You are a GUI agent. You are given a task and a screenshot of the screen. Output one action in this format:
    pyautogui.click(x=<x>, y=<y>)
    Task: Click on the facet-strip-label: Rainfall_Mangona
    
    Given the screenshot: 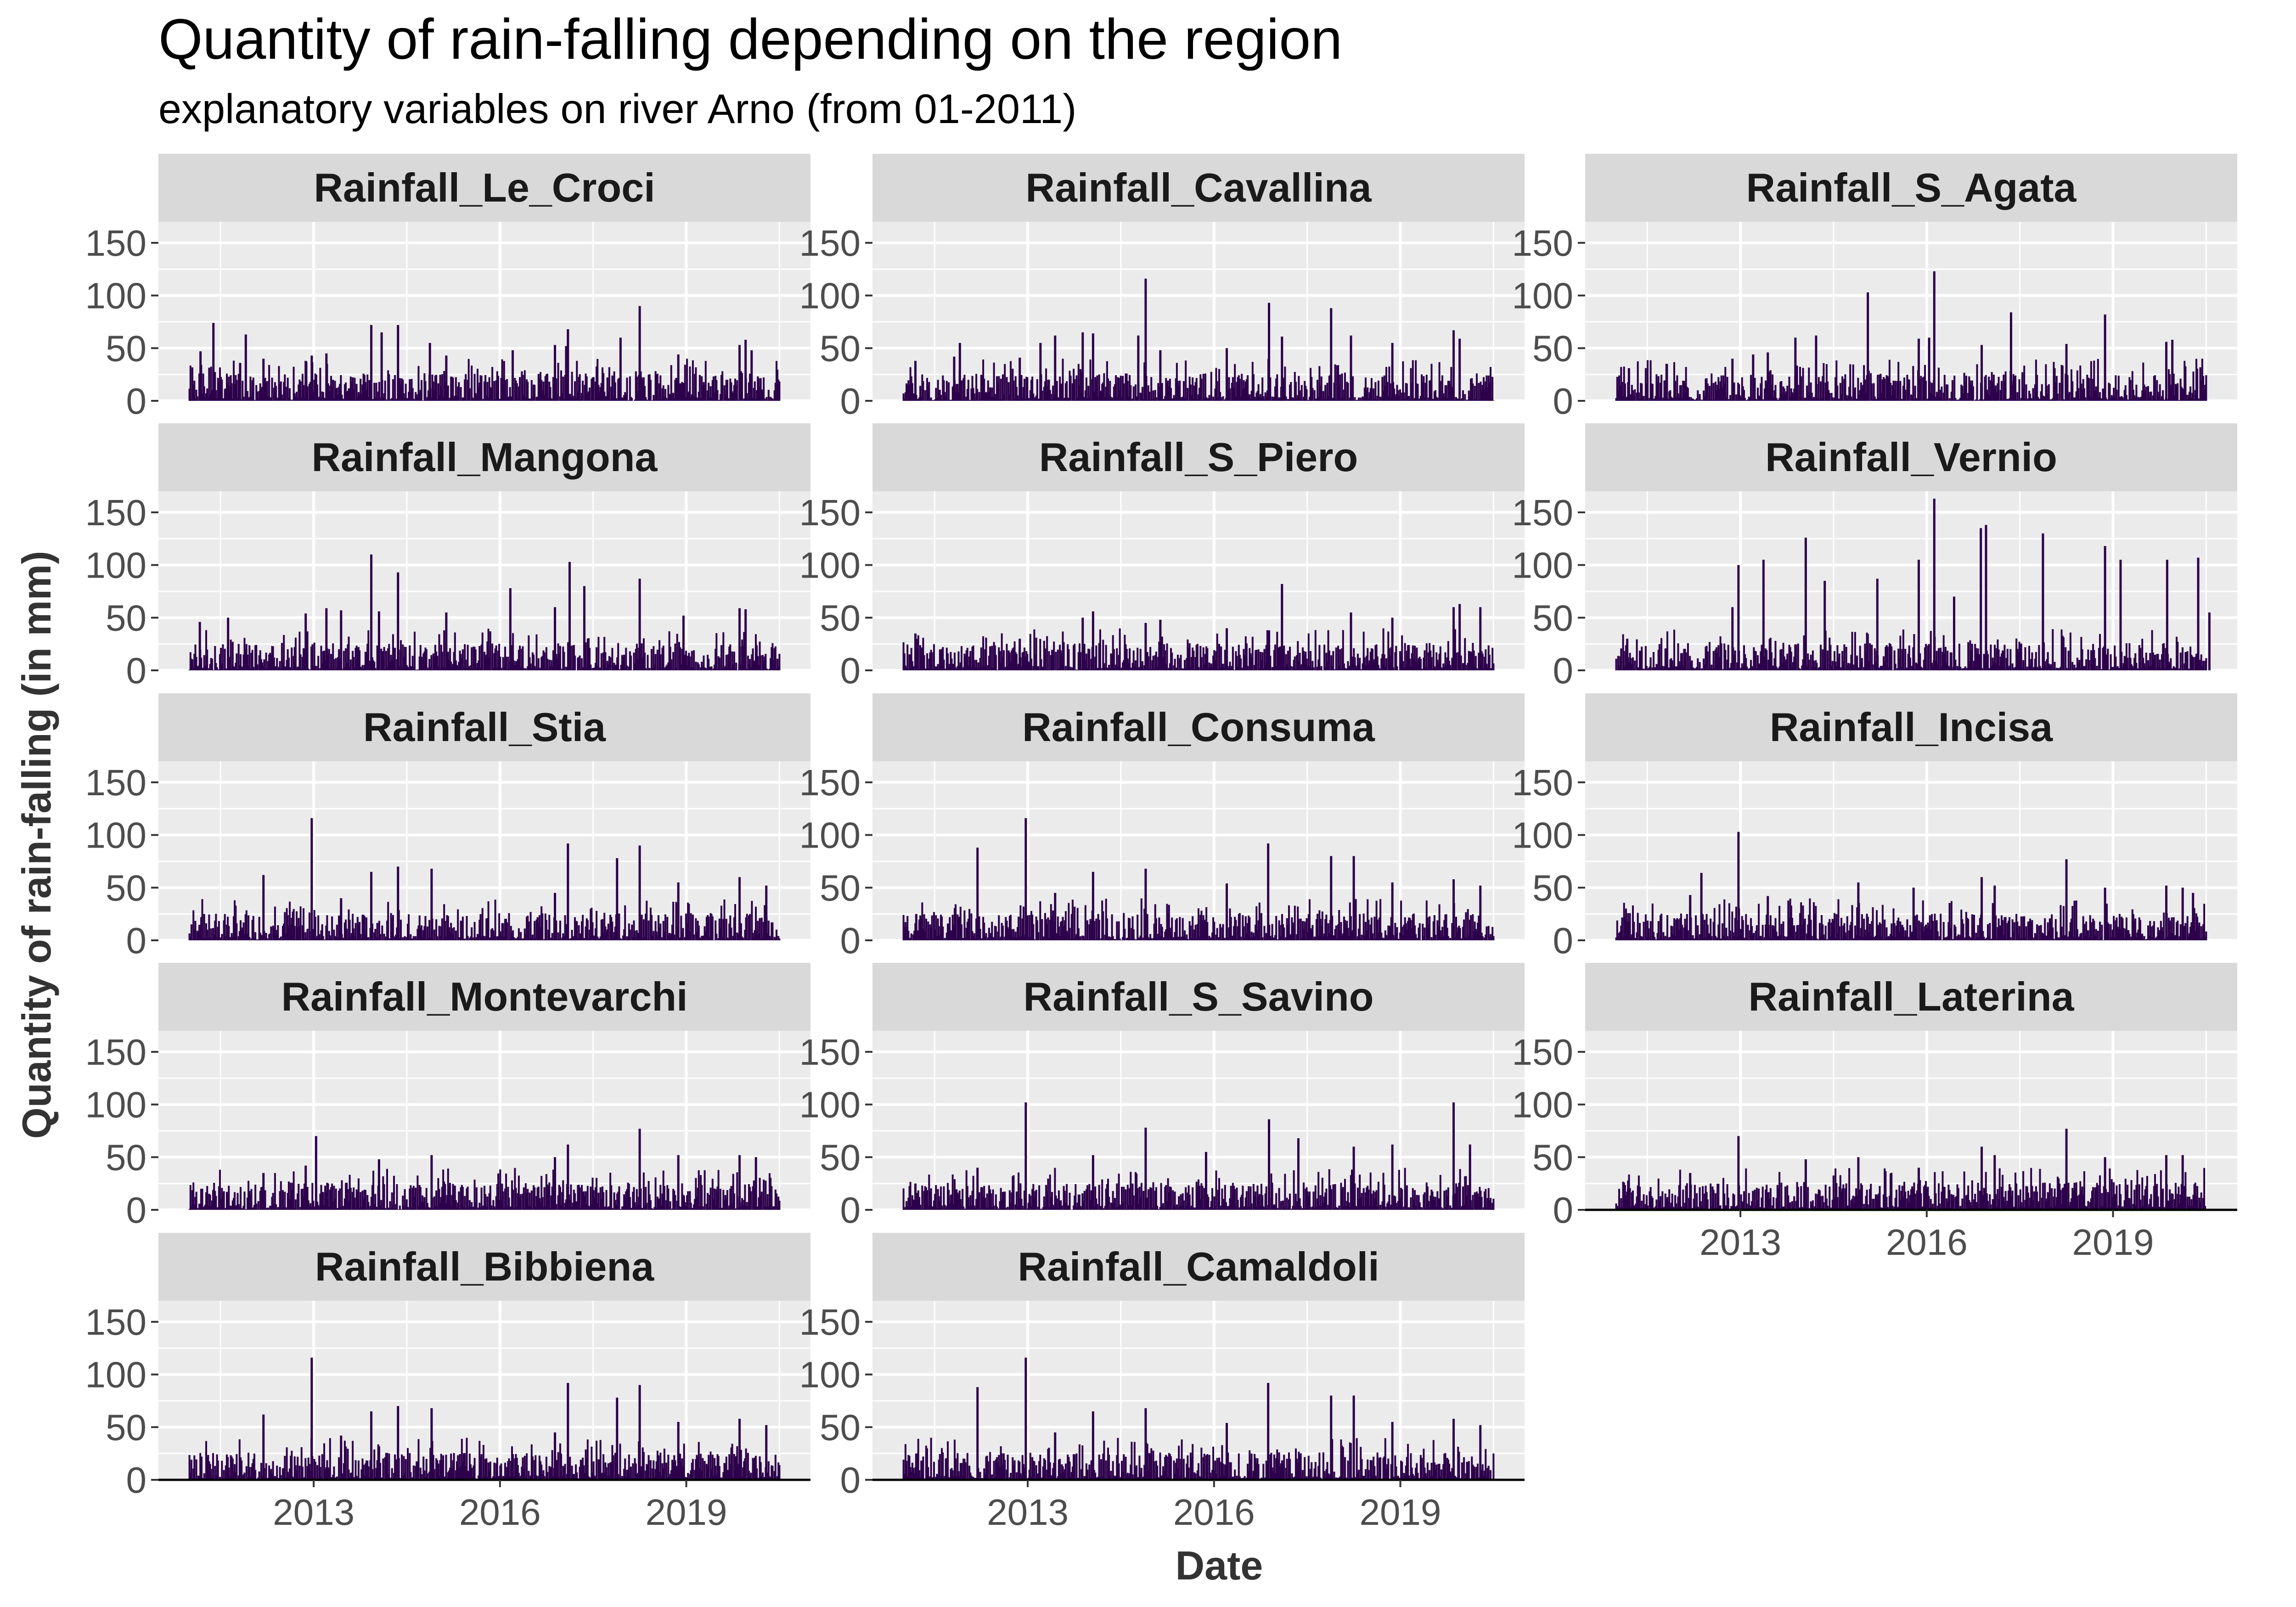 What is the action you would take?
    pyautogui.click(x=485, y=457)
    